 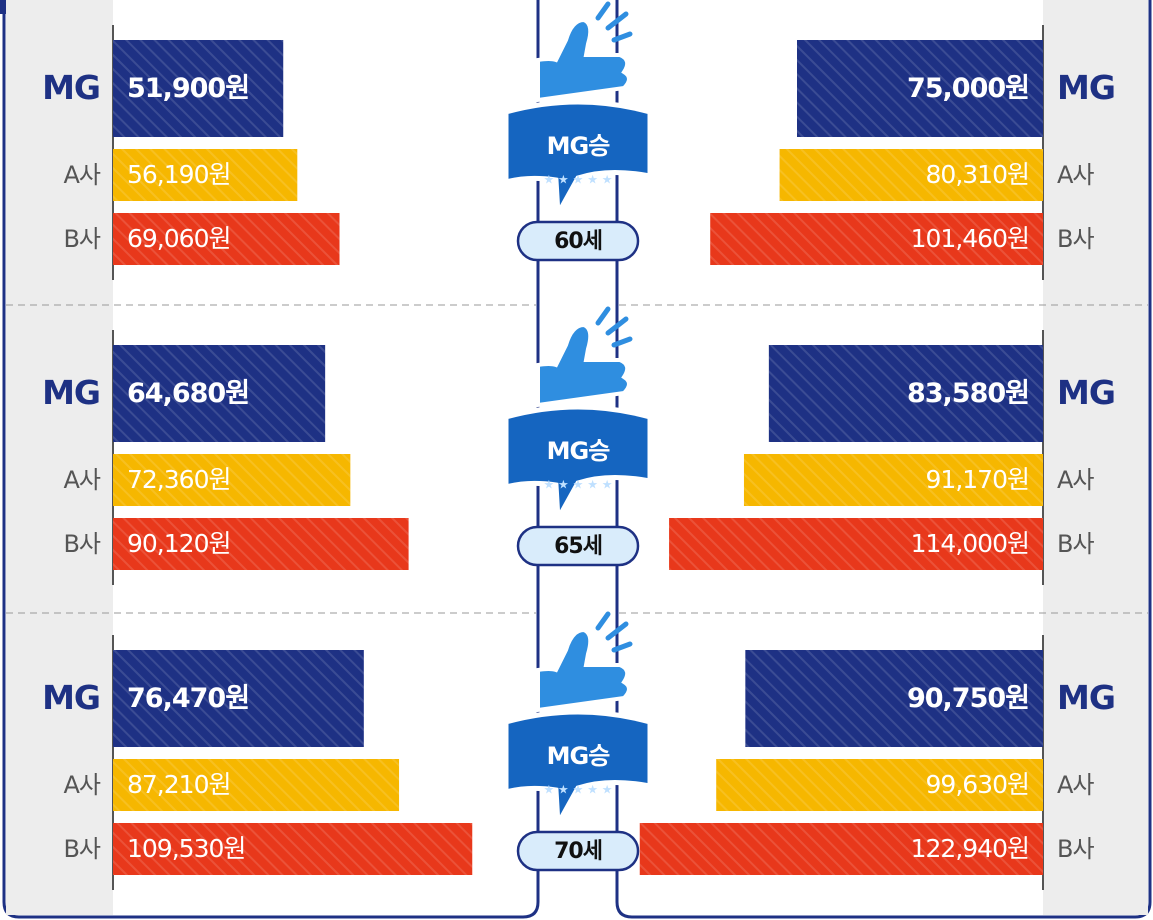 What do you see at coordinates (186, 848) in the screenshot?
I see `value-label: 109,530원` at bounding box center [186, 848].